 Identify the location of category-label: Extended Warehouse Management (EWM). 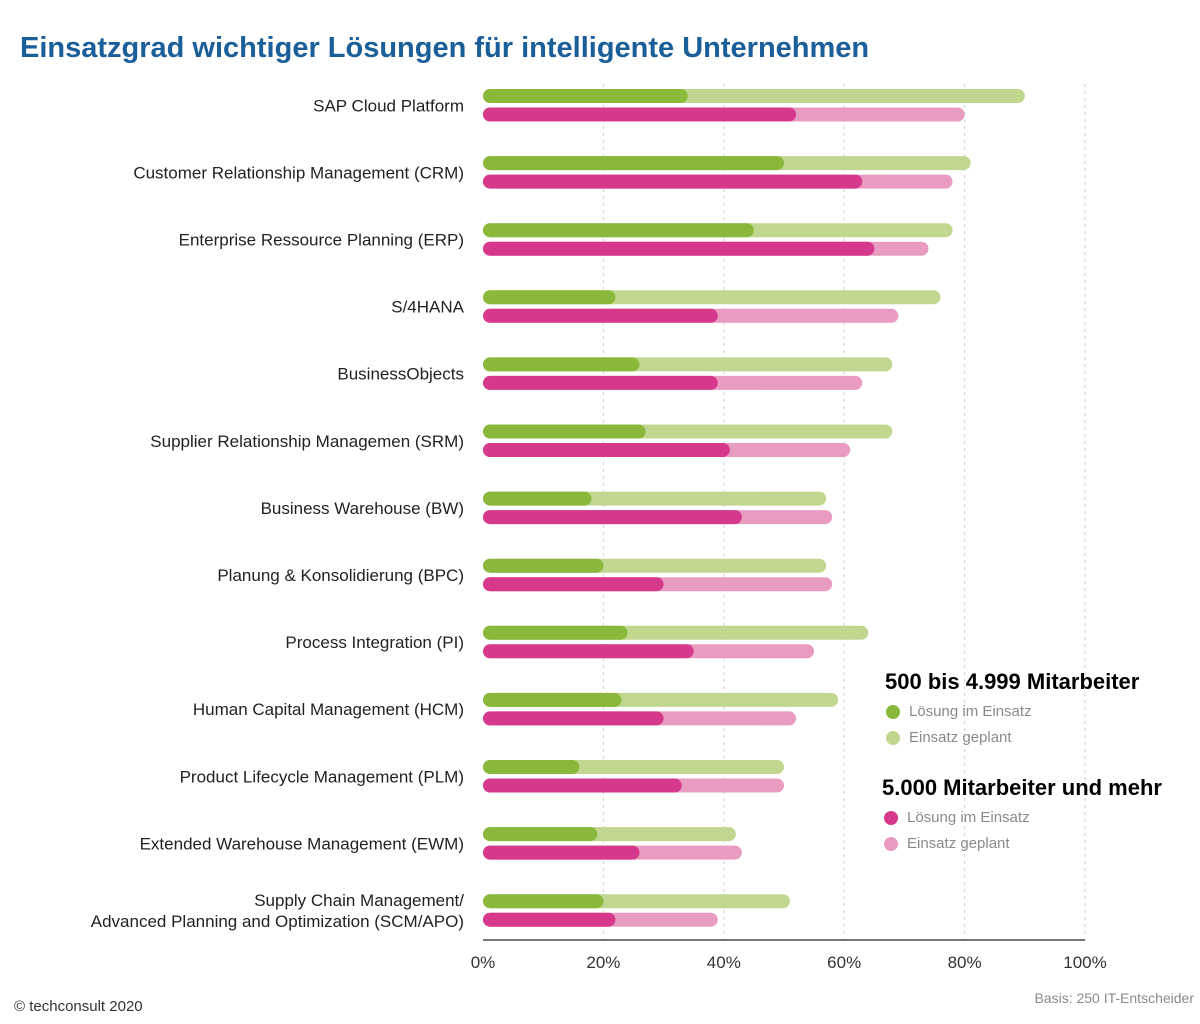
(302, 843).